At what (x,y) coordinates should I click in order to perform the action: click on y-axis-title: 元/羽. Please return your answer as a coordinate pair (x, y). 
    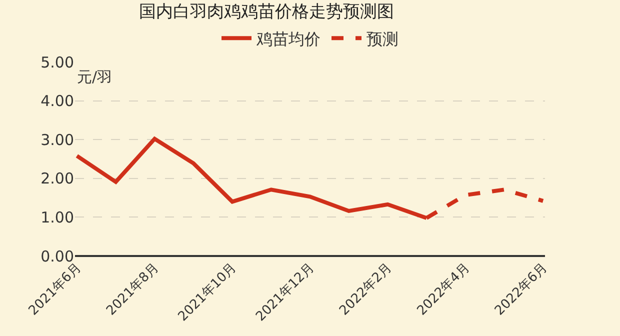
    Looking at the image, I should click on (94, 77).